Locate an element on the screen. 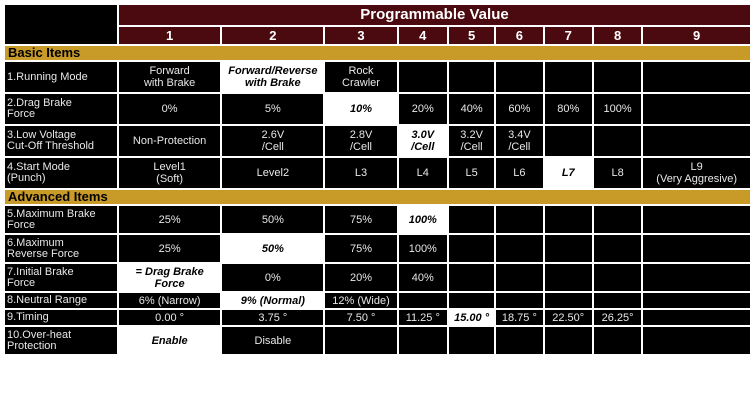 Image resolution: width=755 pixels, height=406 pixels. value-cell: L5 is located at coordinates (472, 173).